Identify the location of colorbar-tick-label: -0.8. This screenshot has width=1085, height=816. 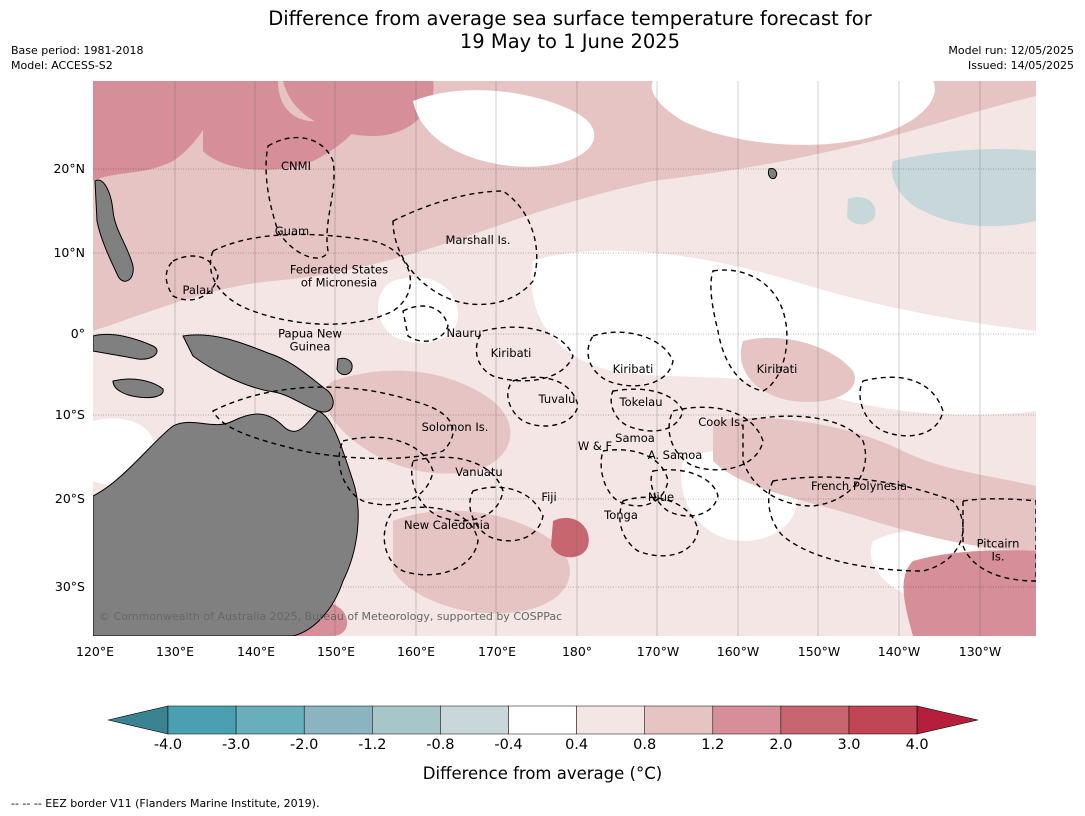
(440, 745).